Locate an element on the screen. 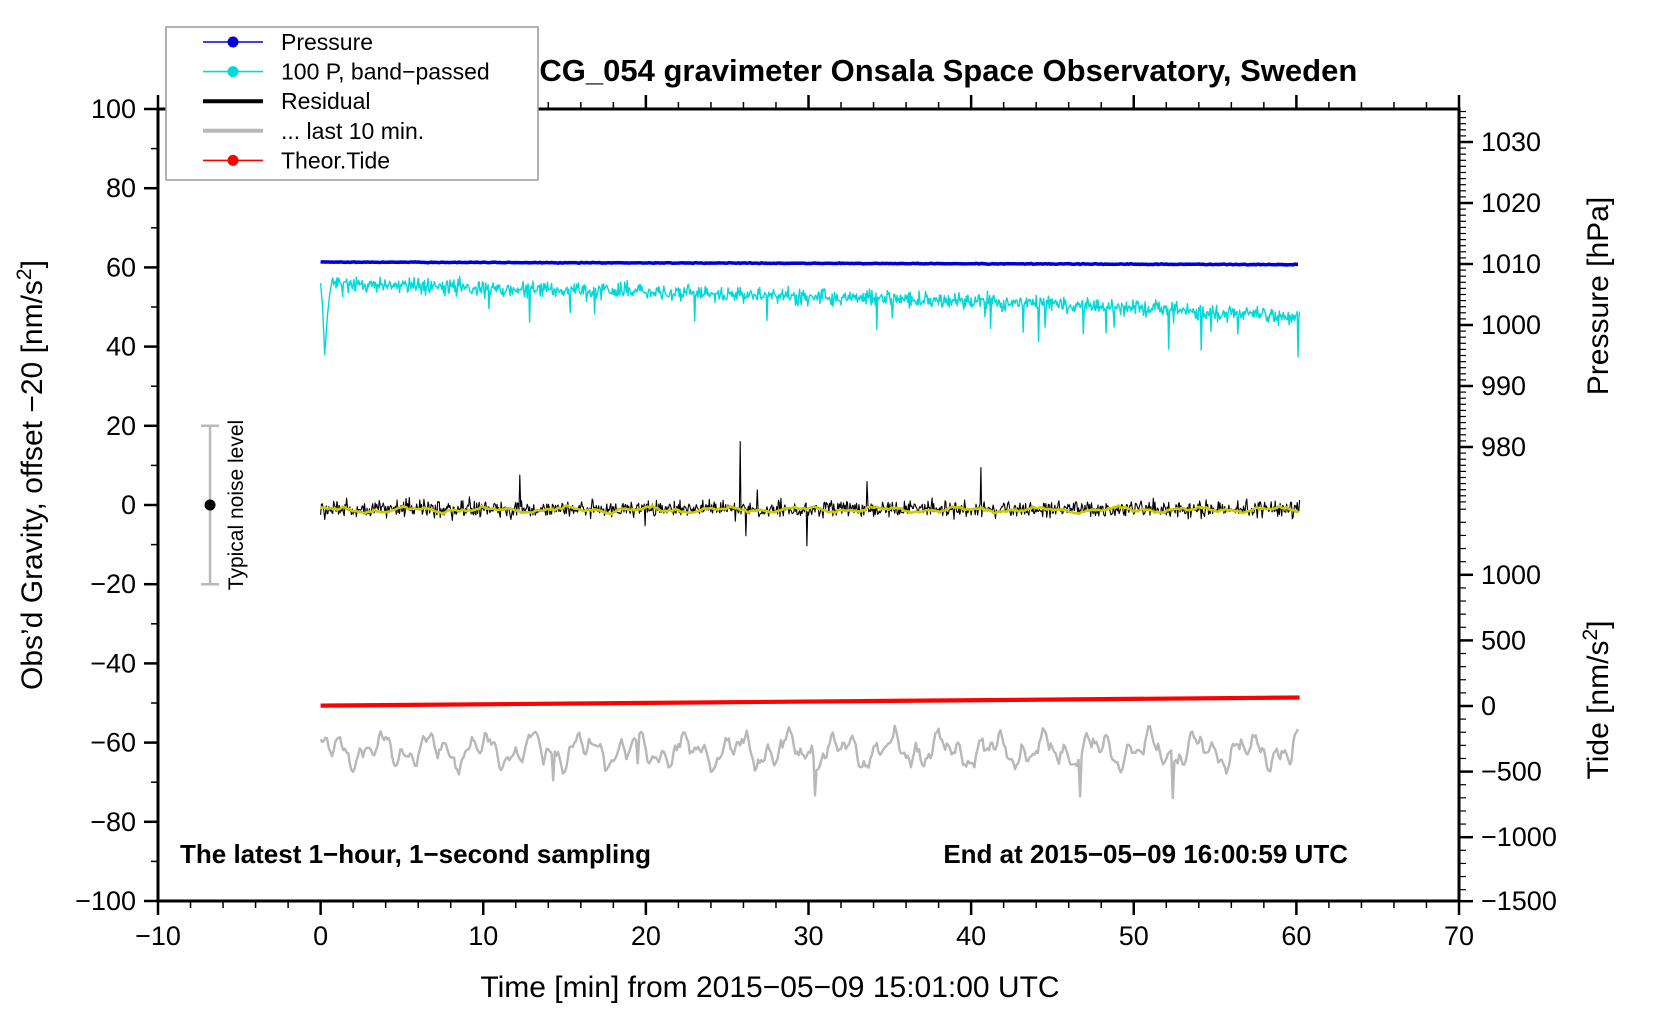 This screenshot has width=1660, height=1020. footer-end-time: End at 2015−05−09 16:00:59 UTC is located at coordinates (1145, 854).